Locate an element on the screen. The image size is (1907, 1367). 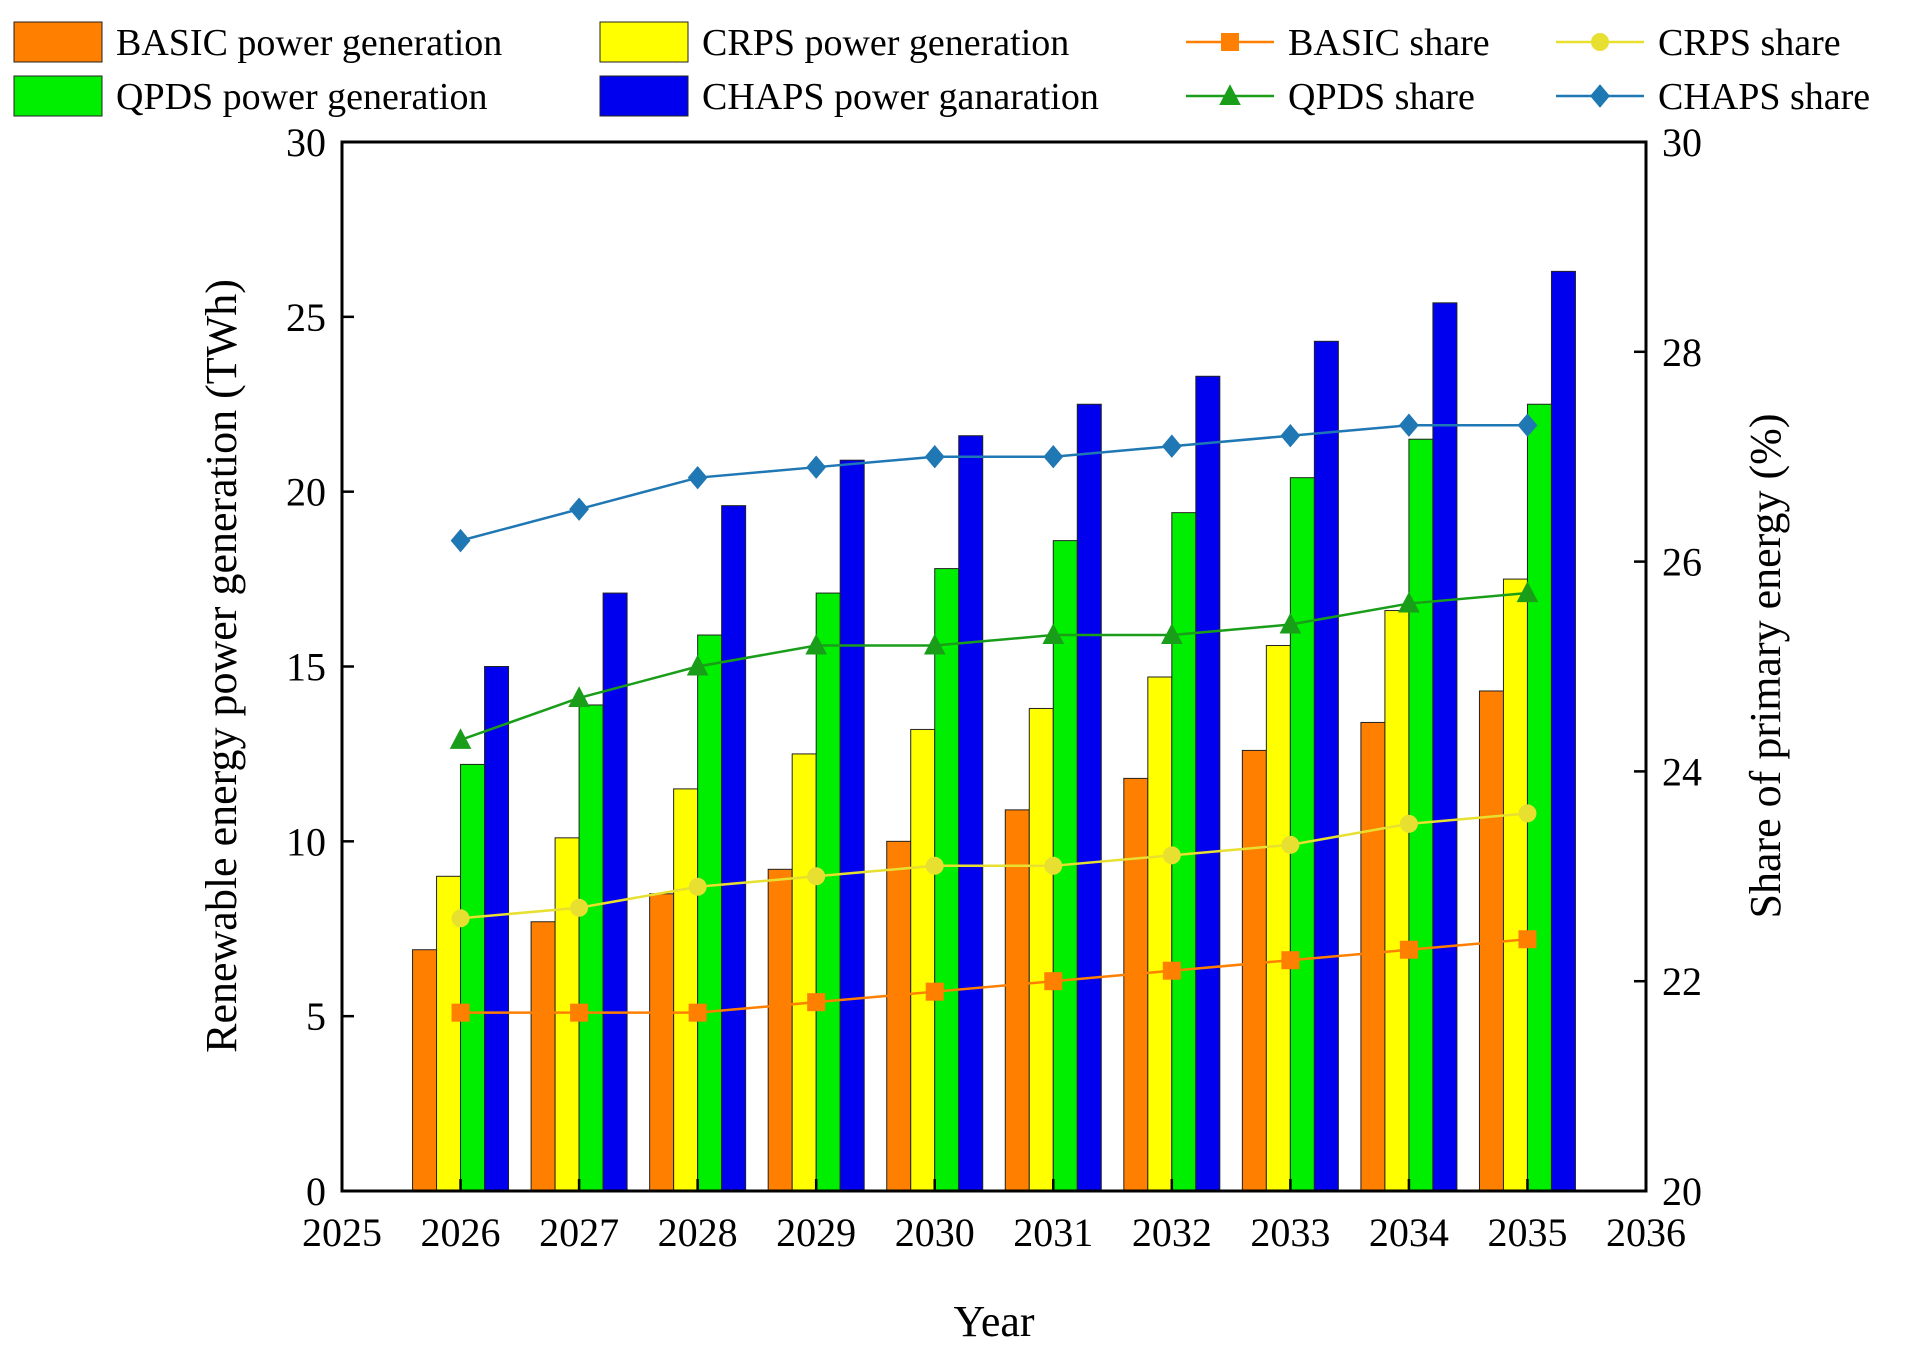
bar-2-2029 is located at coordinates (828, 892).